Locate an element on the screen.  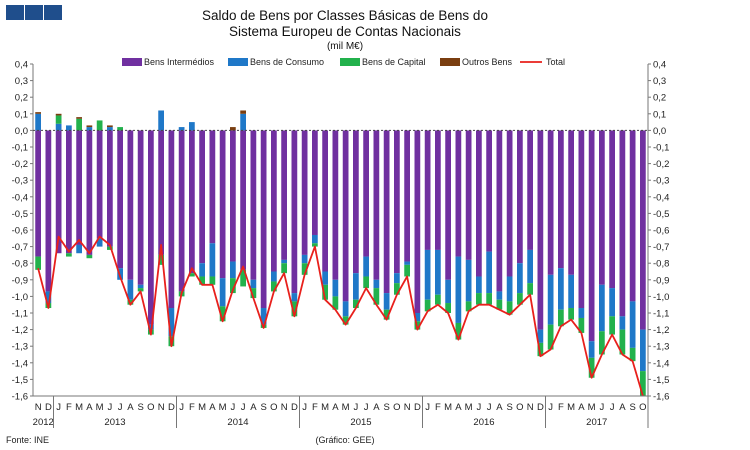
source-text: Fonte: INE is located at coordinates (27, 440).